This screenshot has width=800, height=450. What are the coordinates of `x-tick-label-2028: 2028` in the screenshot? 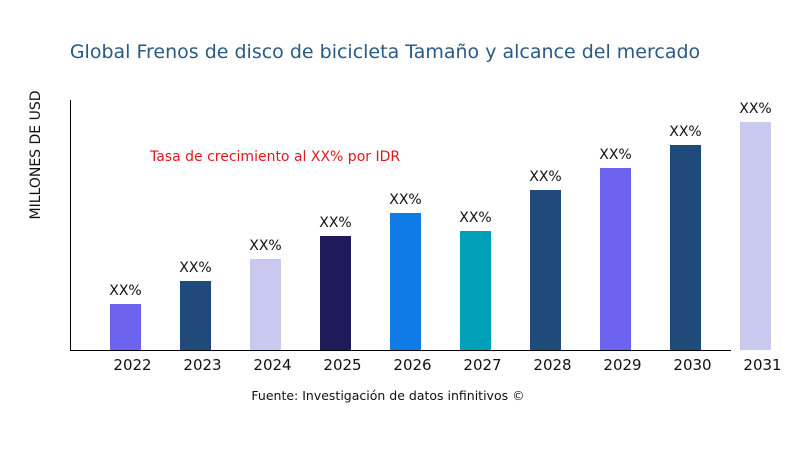 It's located at (552, 365).